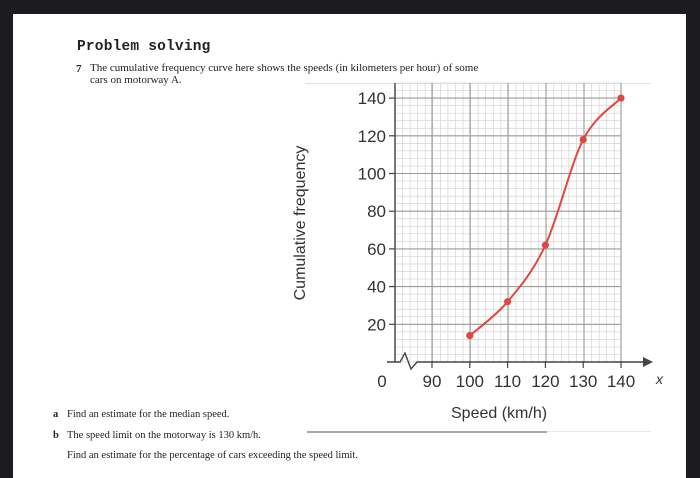 This screenshot has height=478, width=700. What do you see at coordinates (144, 47) in the screenshot?
I see `section-heading: Problem solving` at bounding box center [144, 47].